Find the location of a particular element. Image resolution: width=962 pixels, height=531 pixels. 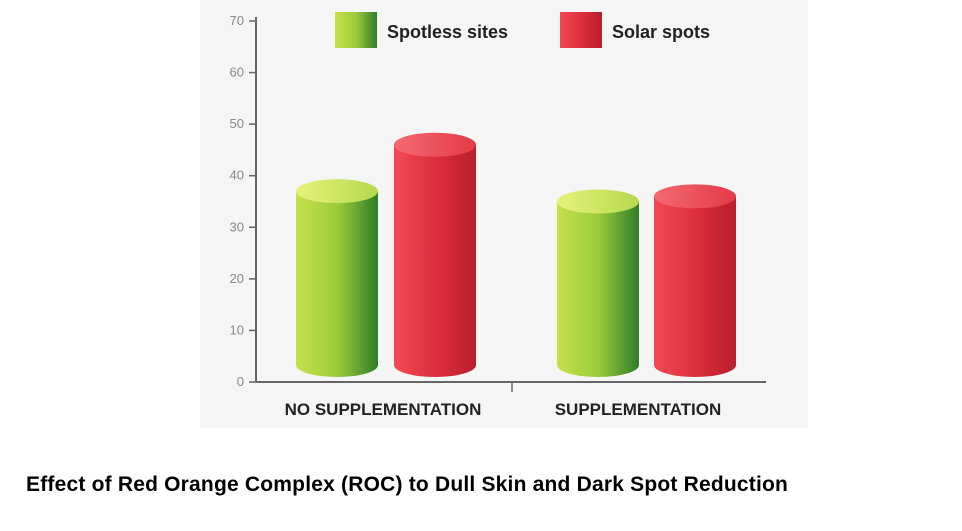

legend-item: Spotless sites is located at coordinates (421, 30).